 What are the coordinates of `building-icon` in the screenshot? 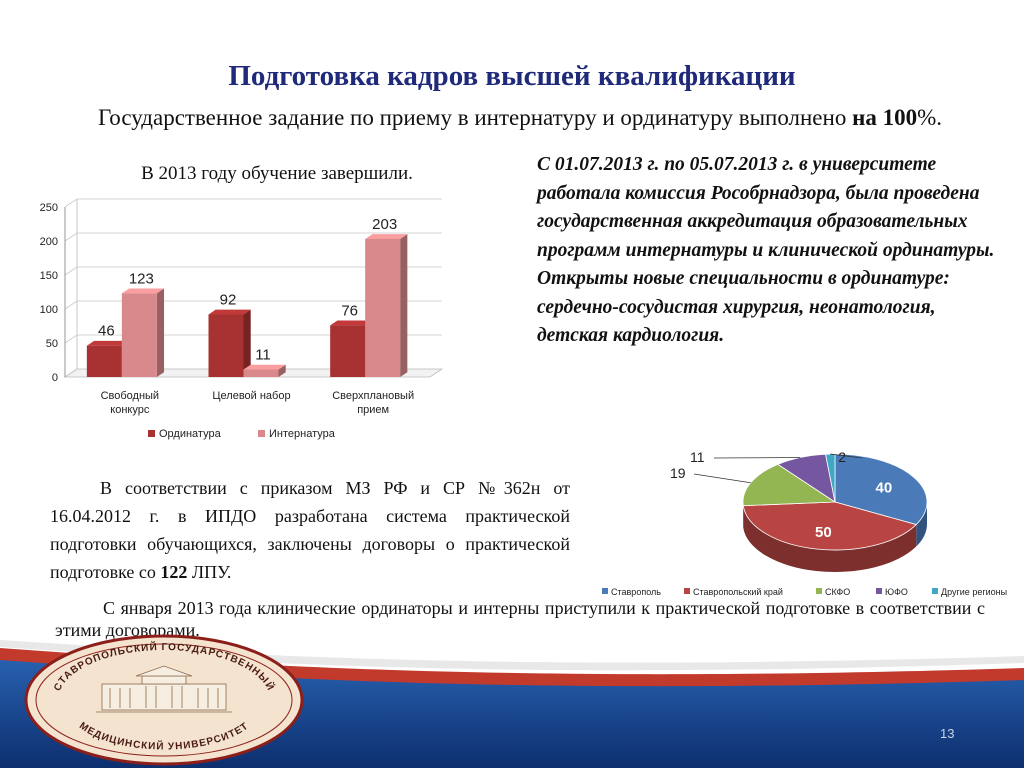 It's located at (164, 689).